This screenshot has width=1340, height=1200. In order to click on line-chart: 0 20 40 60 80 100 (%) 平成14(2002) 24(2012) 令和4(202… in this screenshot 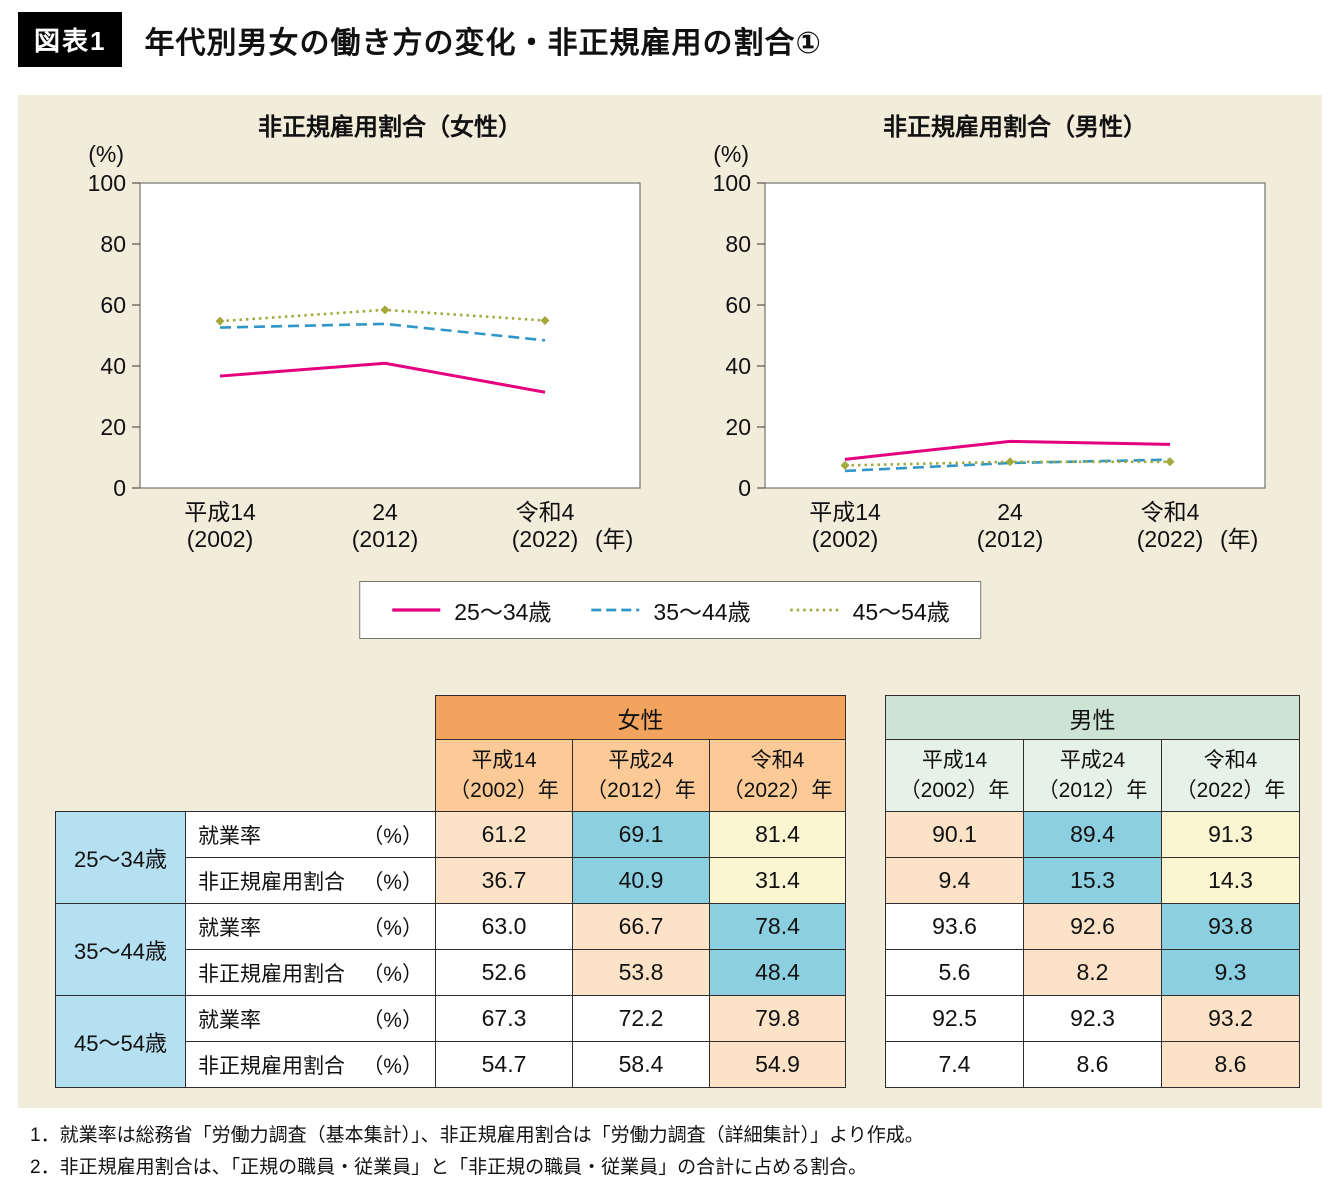, I will do `click(989, 348)`.